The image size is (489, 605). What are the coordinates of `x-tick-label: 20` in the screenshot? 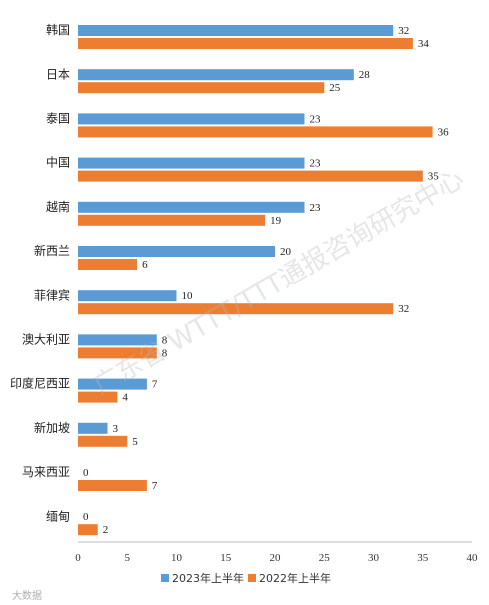 It's located at (276, 558).